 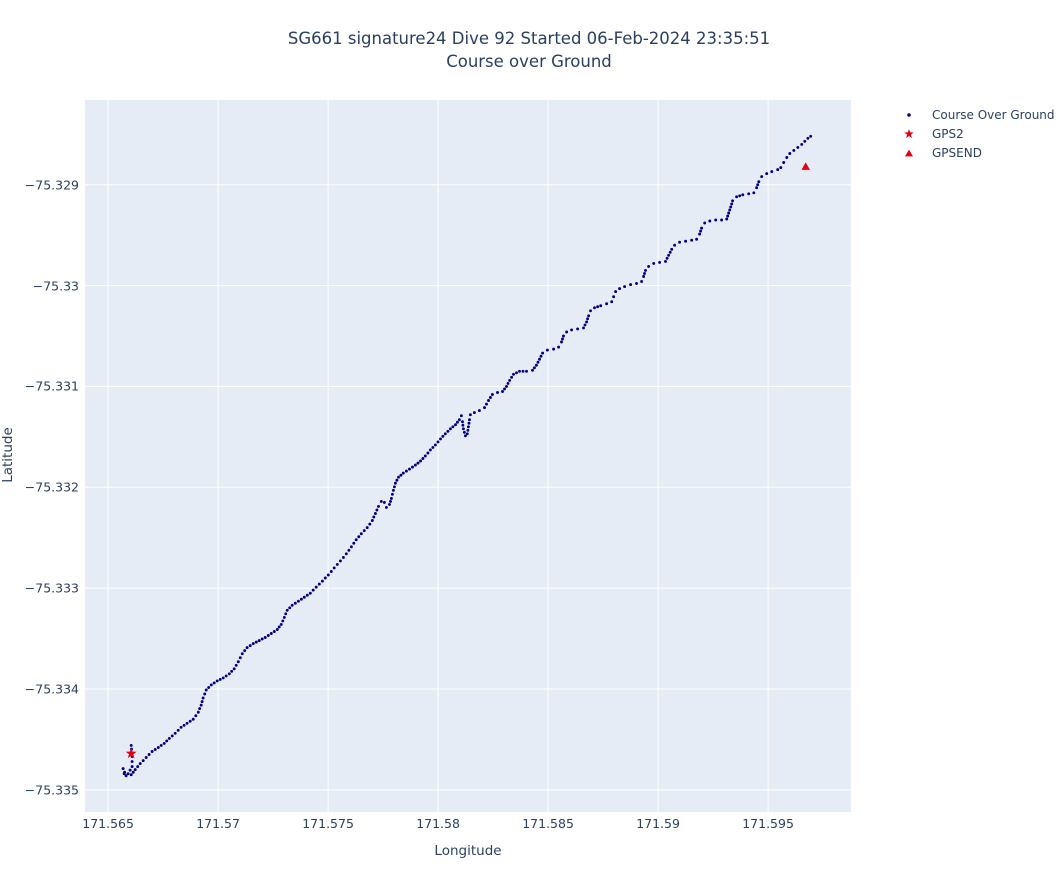 I want to click on y-axis-title: Latitude, so click(x=8, y=455).